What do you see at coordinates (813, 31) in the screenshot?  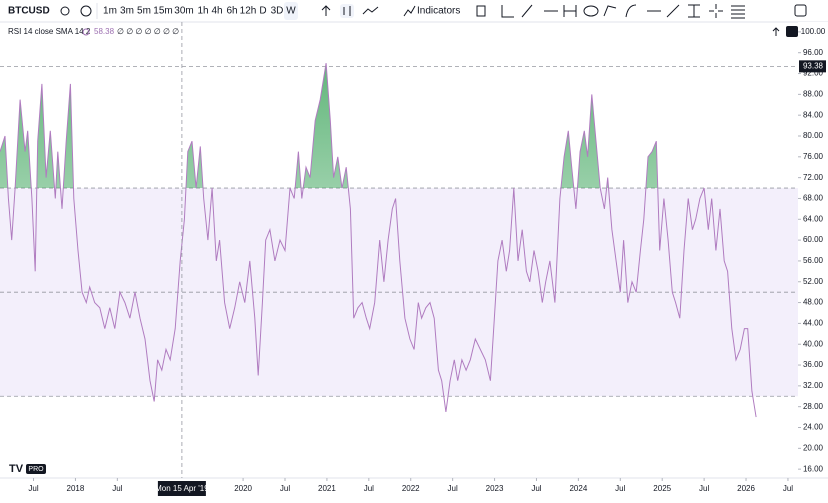 I see `y-tick-label: 100.00` at bounding box center [813, 31].